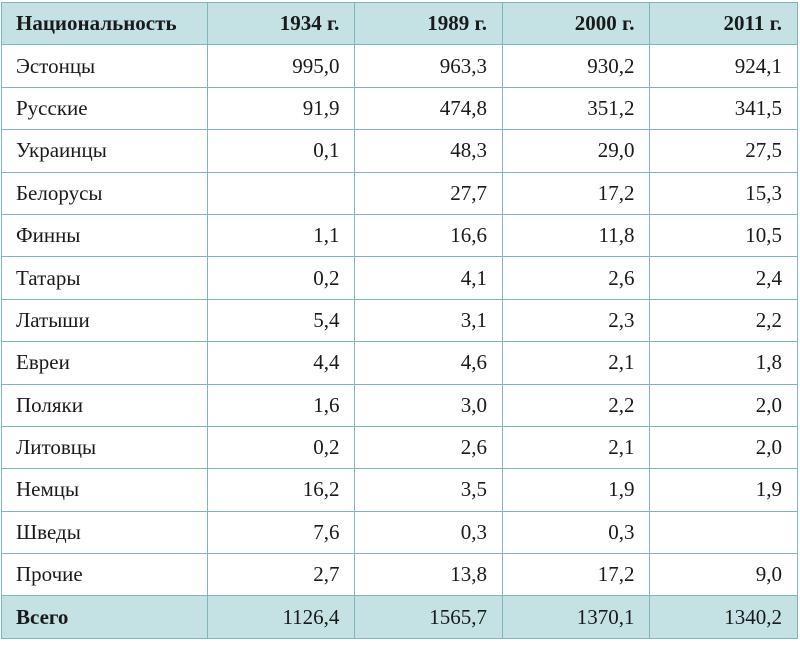  What do you see at coordinates (281, 363) in the screenshot?
I see `value-cell: 4,4` at bounding box center [281, 363].